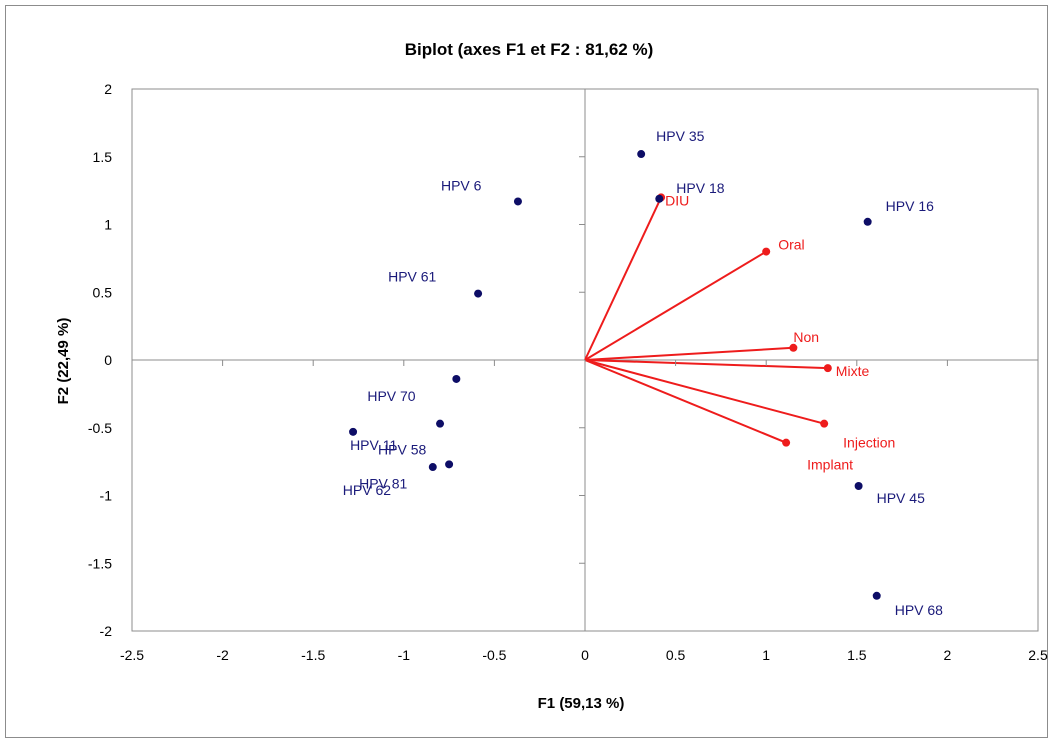 The image size is (1055, 744). I want to click on observation-label: HPV 70, so click(391, 396).